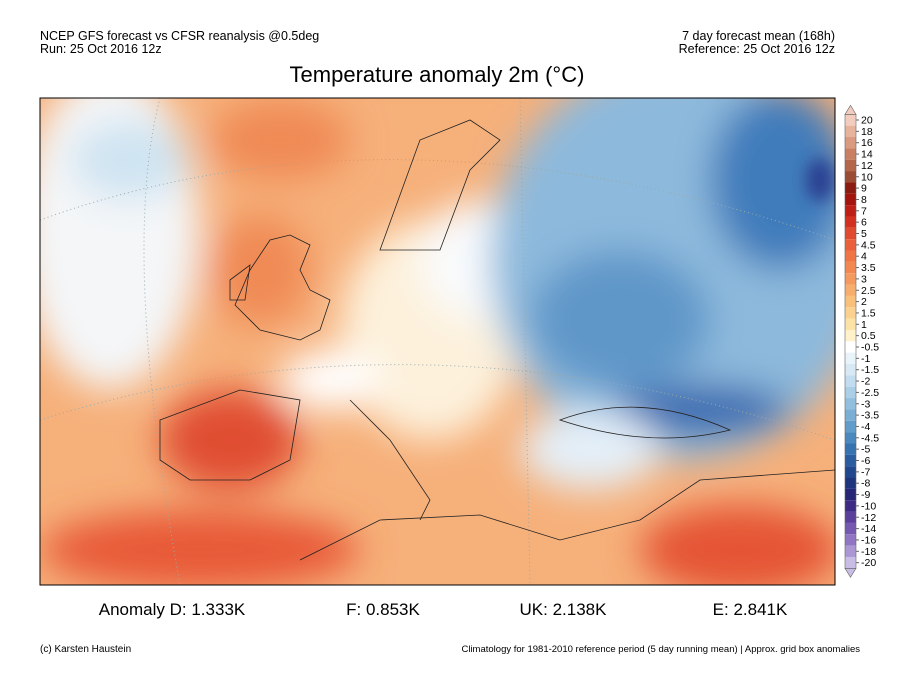  Describe the element at coordinates (864, 302) in the screenshot. I see `colorbar-label: 2` at that location.